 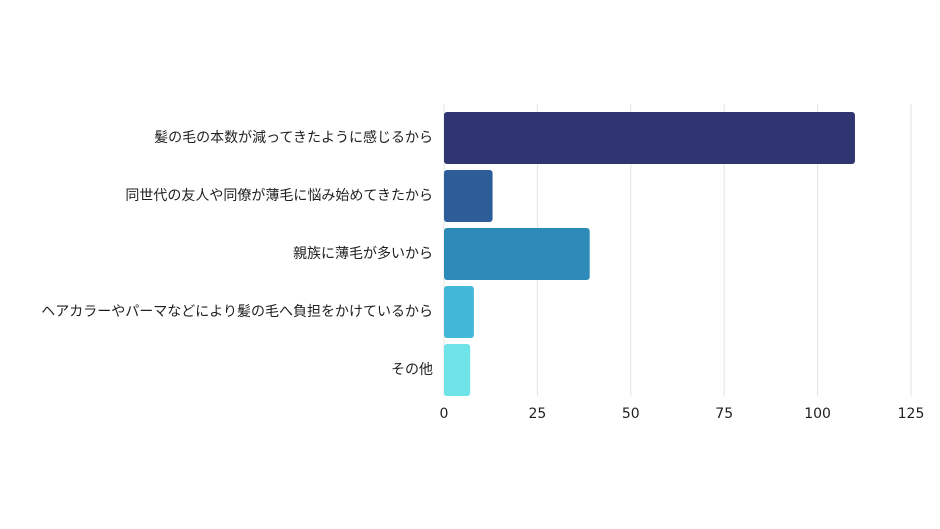 I want to click on x-tick-label: 0, so click(x=444, y=414).